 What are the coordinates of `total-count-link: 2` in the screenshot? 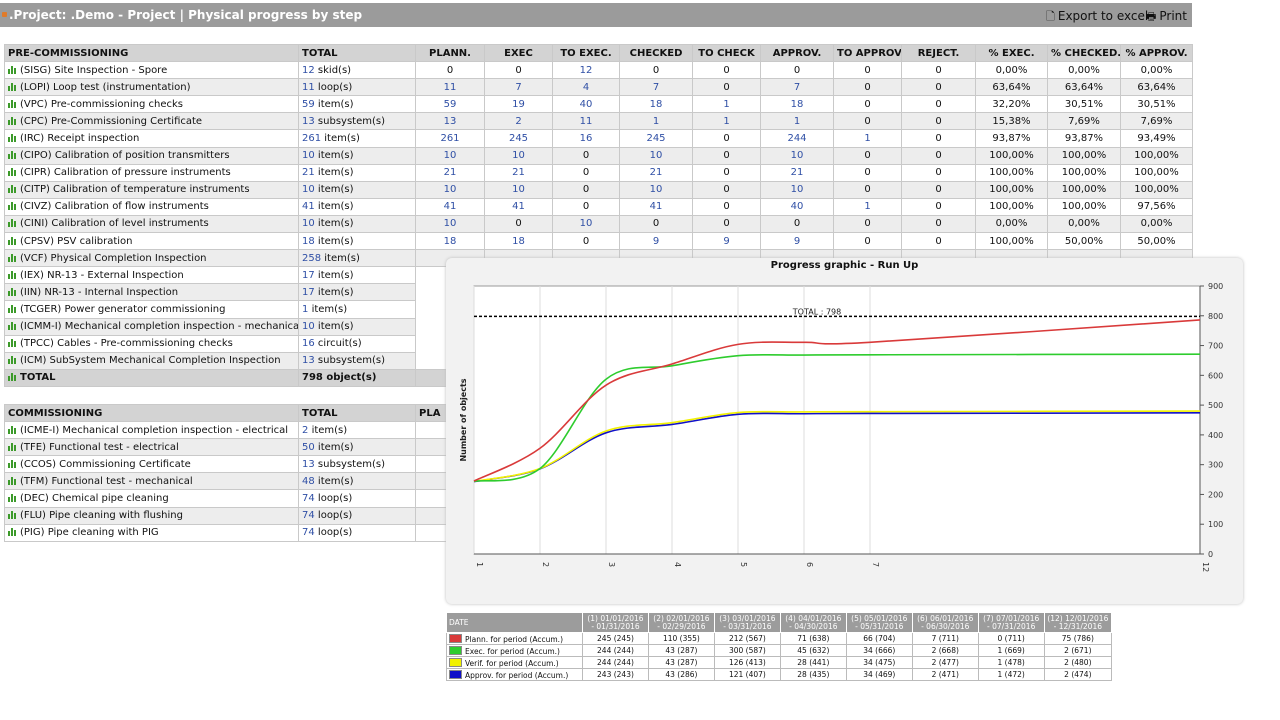 It's located at (305, 430).